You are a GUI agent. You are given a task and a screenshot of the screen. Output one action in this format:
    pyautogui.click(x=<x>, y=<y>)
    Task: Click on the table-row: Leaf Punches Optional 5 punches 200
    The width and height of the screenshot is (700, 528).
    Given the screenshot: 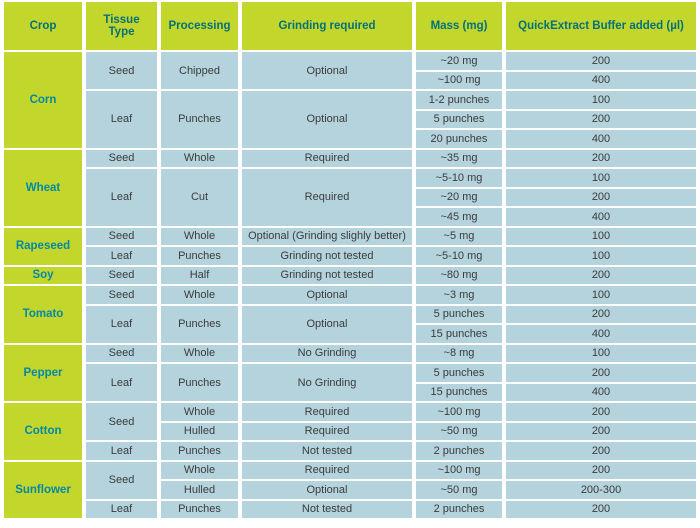 What is the action you would take?
    pyautogui.click(x=350, y=324)
    